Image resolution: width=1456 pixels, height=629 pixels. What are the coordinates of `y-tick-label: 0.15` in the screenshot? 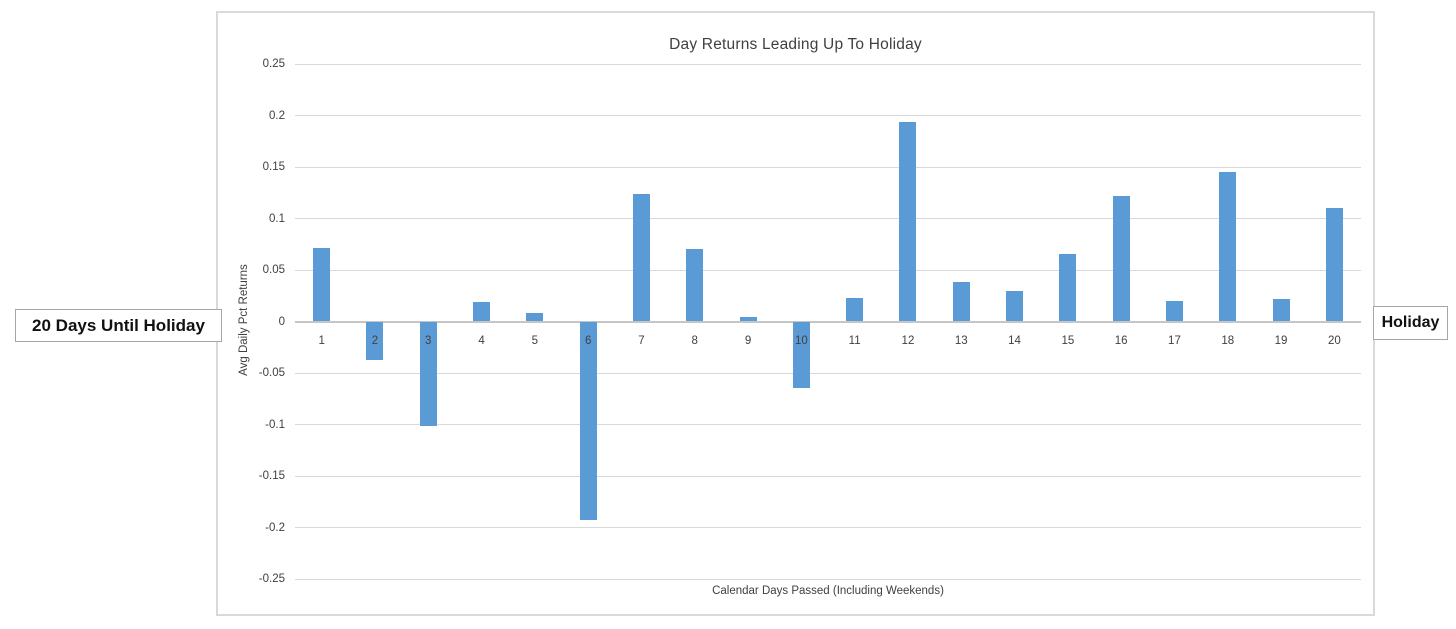 It's located at (273, 167).